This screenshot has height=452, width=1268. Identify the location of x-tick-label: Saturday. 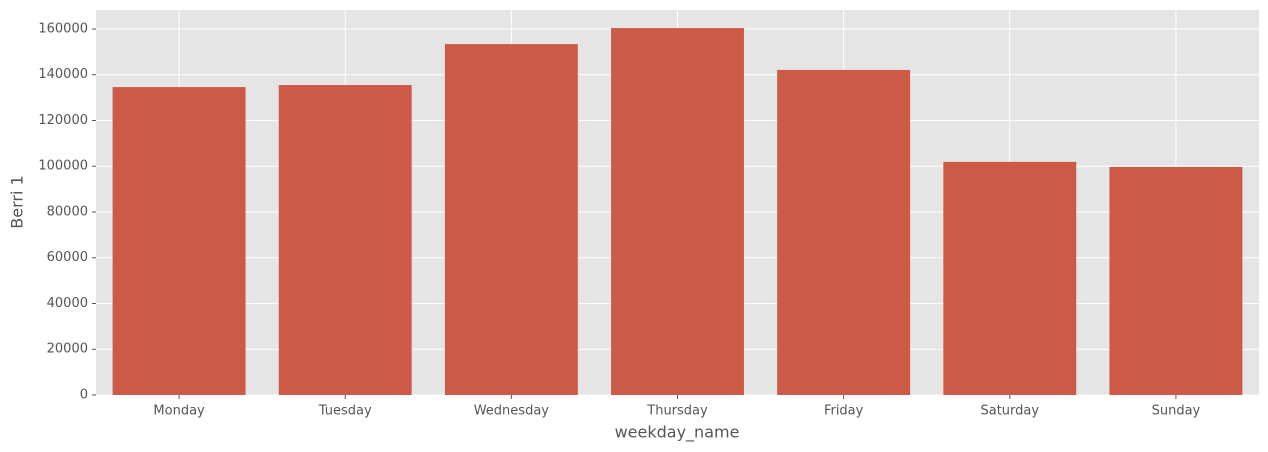
(1009, 411).